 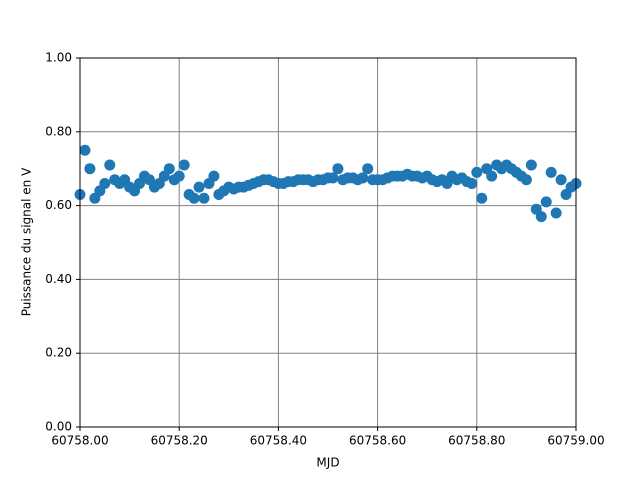 What do you see at coordinates (58, 279) in the screenshot?
I see `y-tick-label: 0.40` at bounding box center [58, 279].